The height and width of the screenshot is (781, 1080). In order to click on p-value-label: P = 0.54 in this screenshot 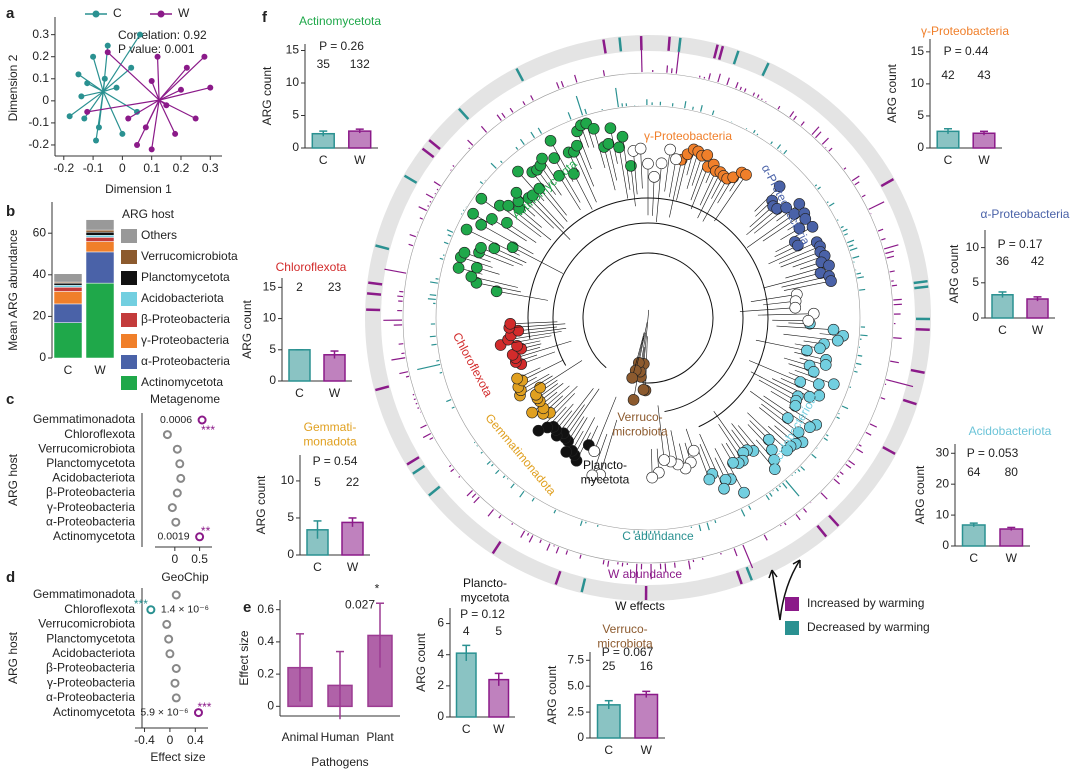, I will do `click(335, 461)`.